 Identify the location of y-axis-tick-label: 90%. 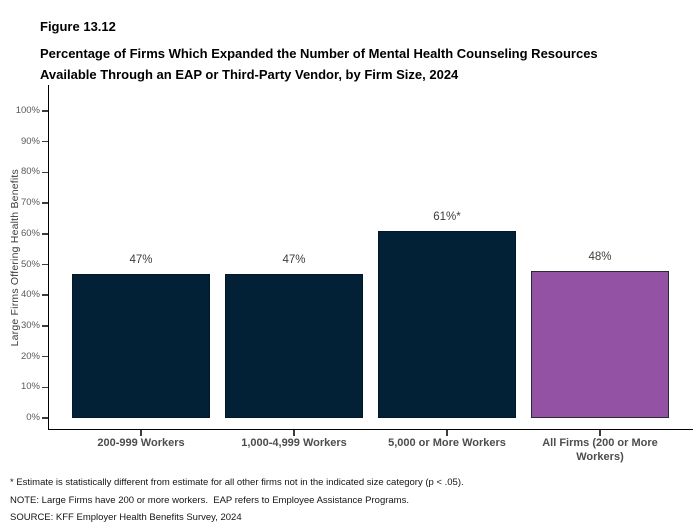
(30, 141).